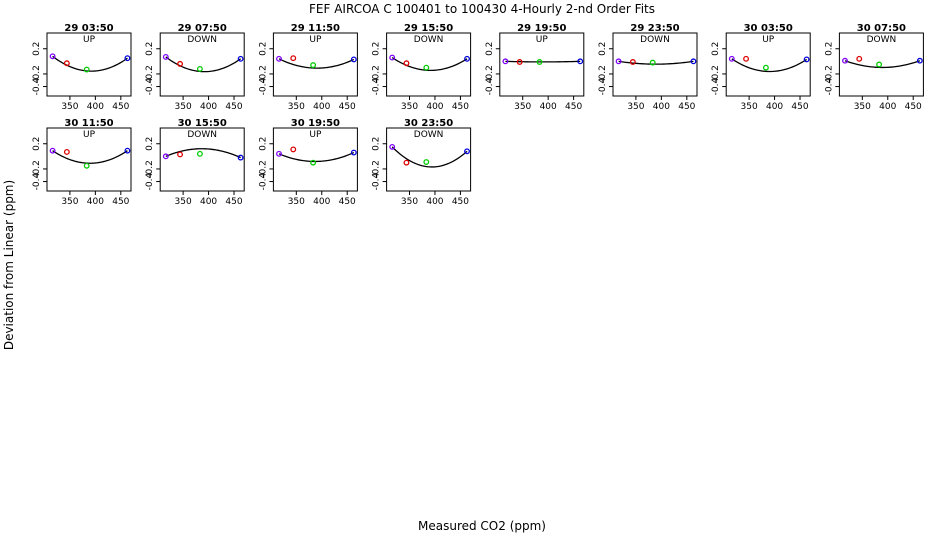  What do you see at coordinates (315, 123) in the screenshot?
I see `panel-title: 30 19:50` at bounding box center [315, 123].